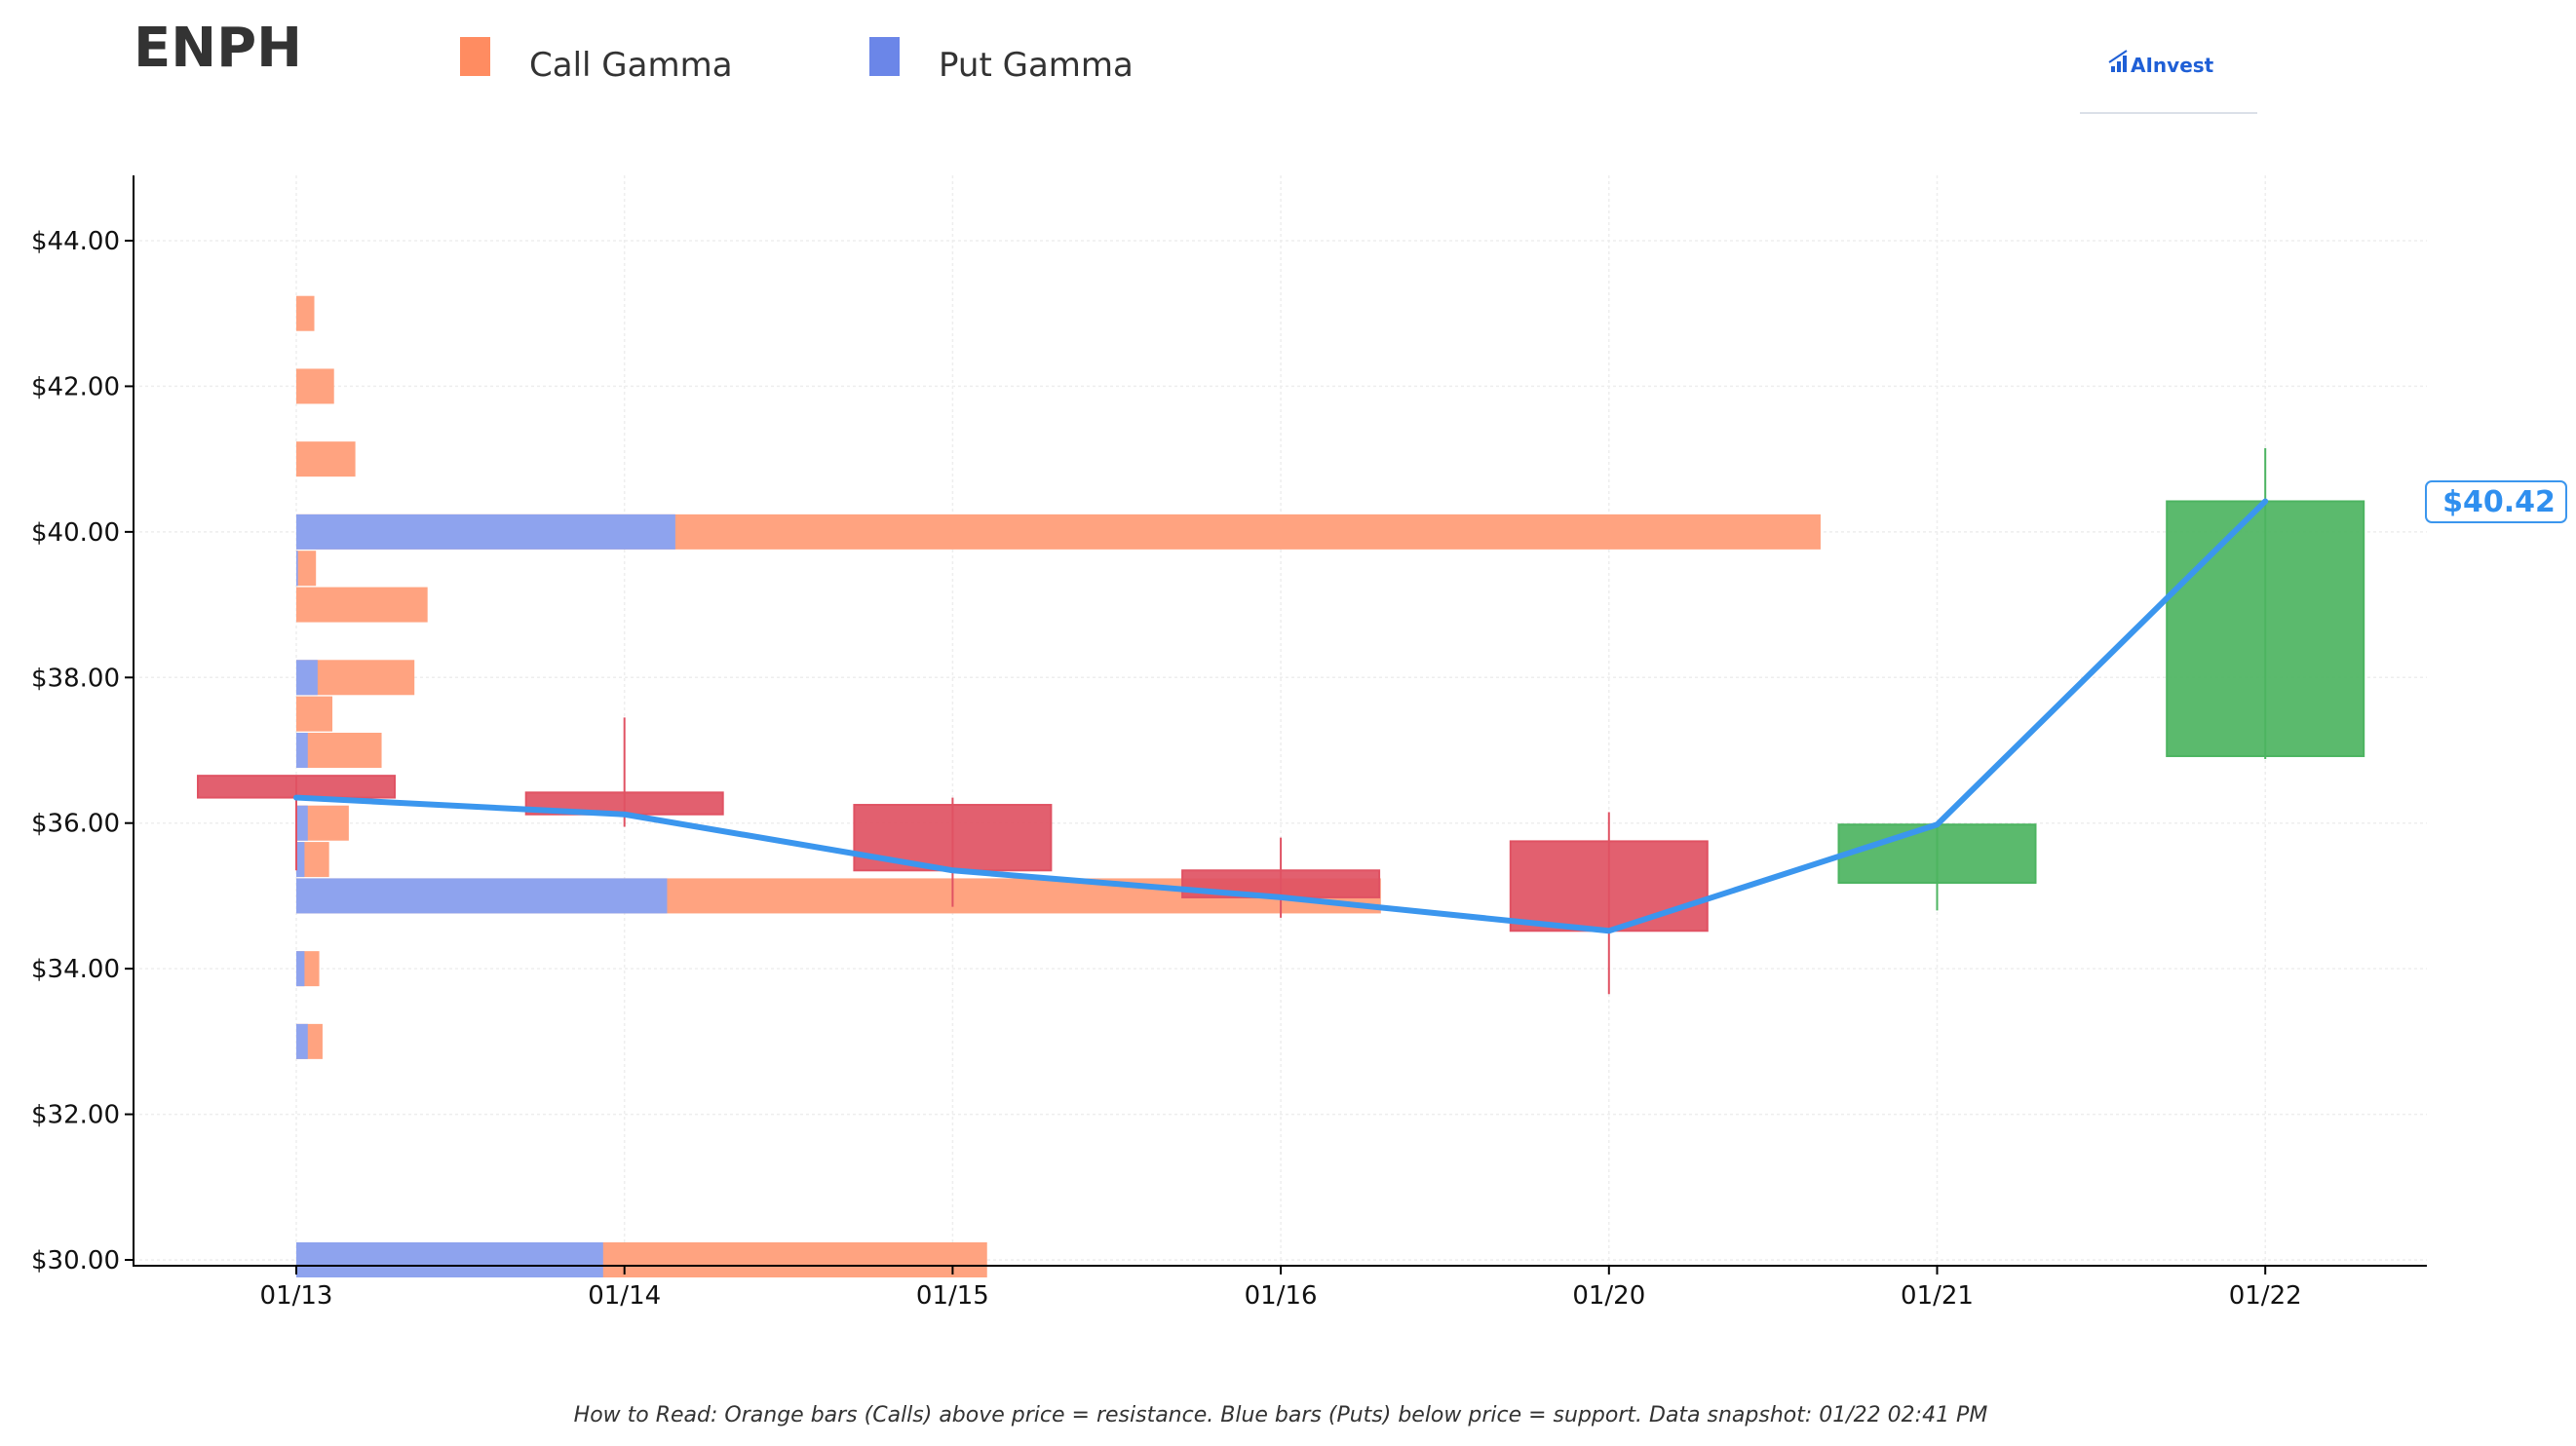 This screenshot has height=1446, width=2576. I want to click on x-tick-label: 01/15, so click(952, 1296).